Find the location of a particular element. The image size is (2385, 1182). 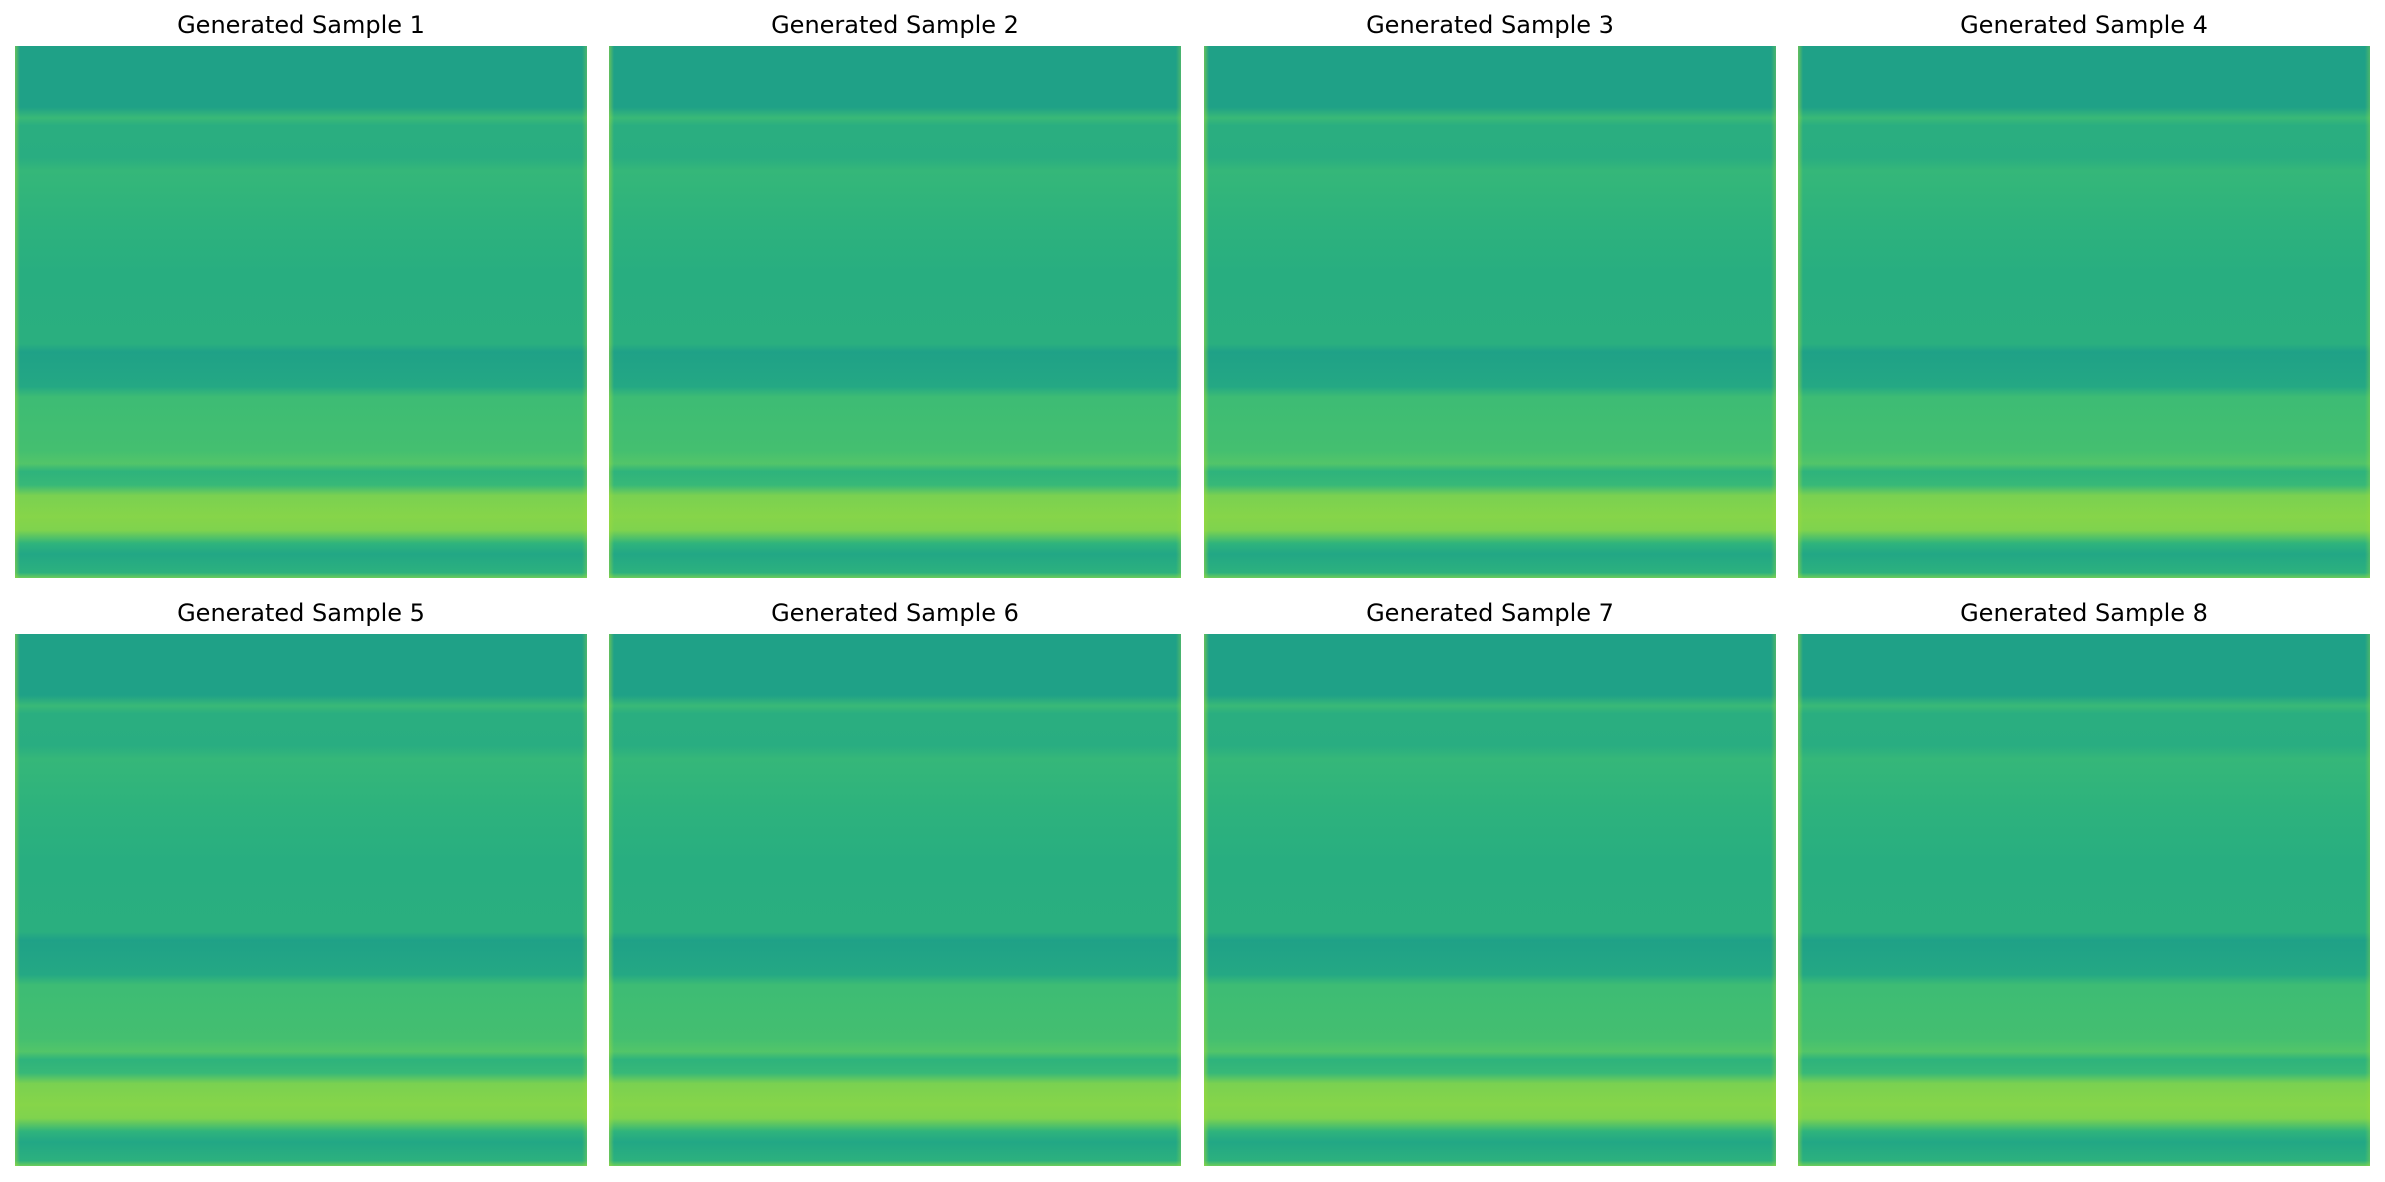

panel-title: Generated Sample 3 is located at coordinates (1490, 25).